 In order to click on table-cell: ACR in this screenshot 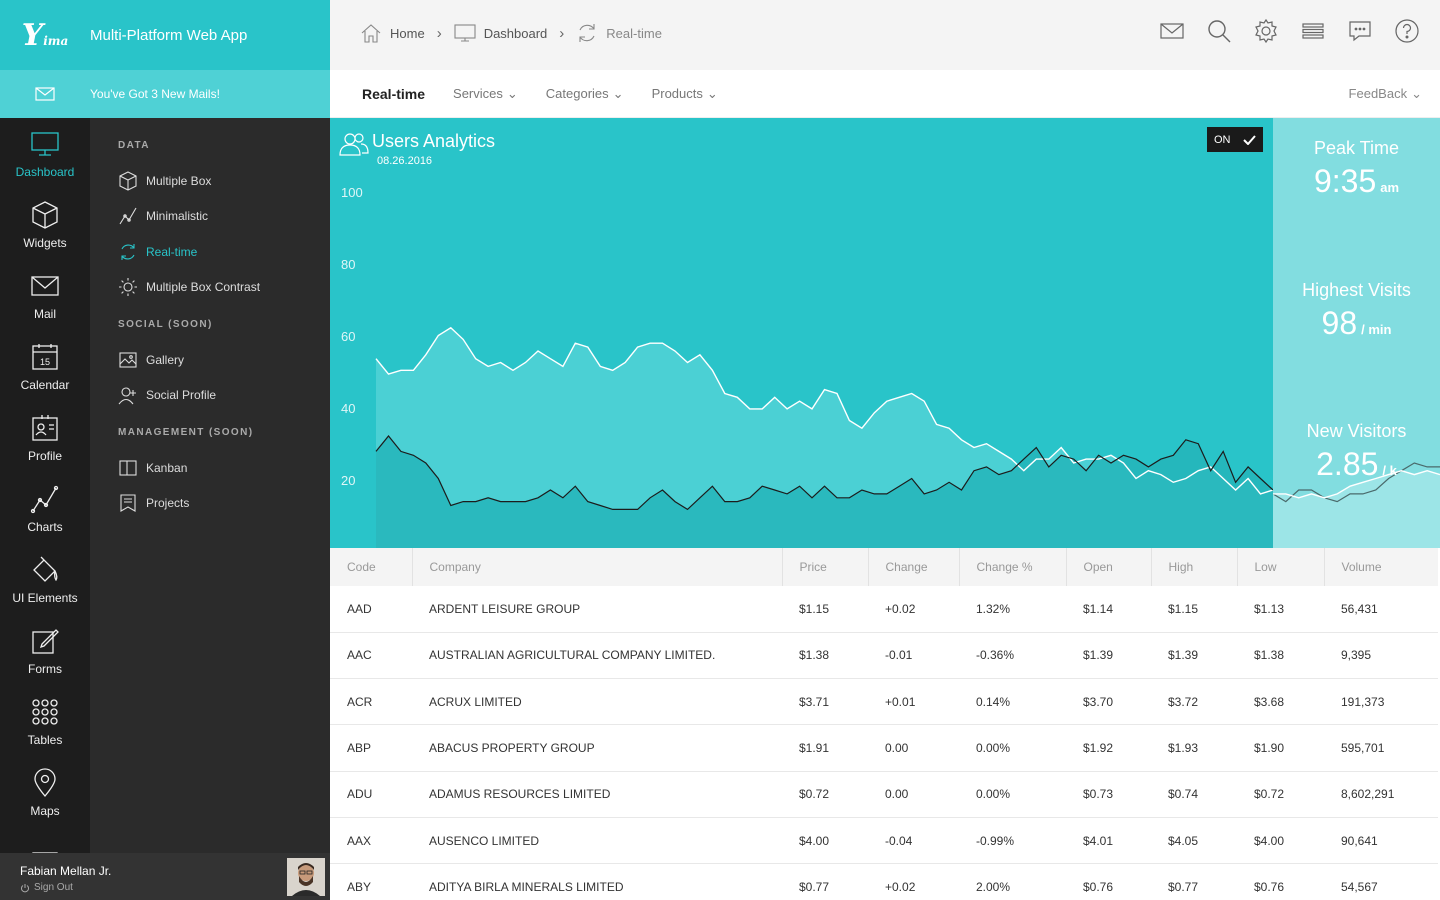, I will do `click(371, 702)`.